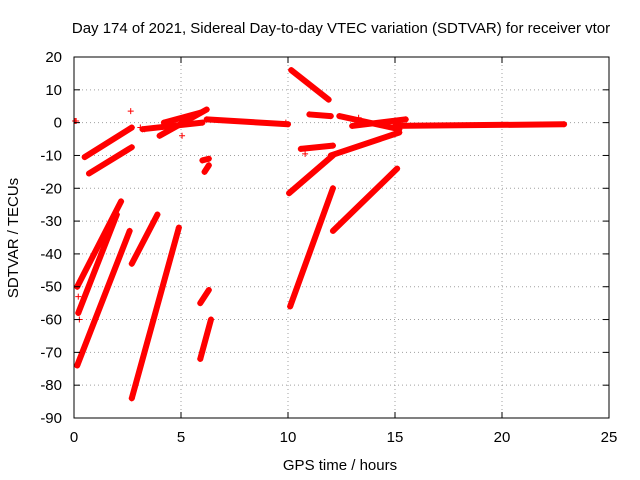 This screenshot has width=640, height=480. What do you see at coordinates (51, 352) in the screenshot?
I see `y-tick-label: -70` at bounding box center [51, 352].